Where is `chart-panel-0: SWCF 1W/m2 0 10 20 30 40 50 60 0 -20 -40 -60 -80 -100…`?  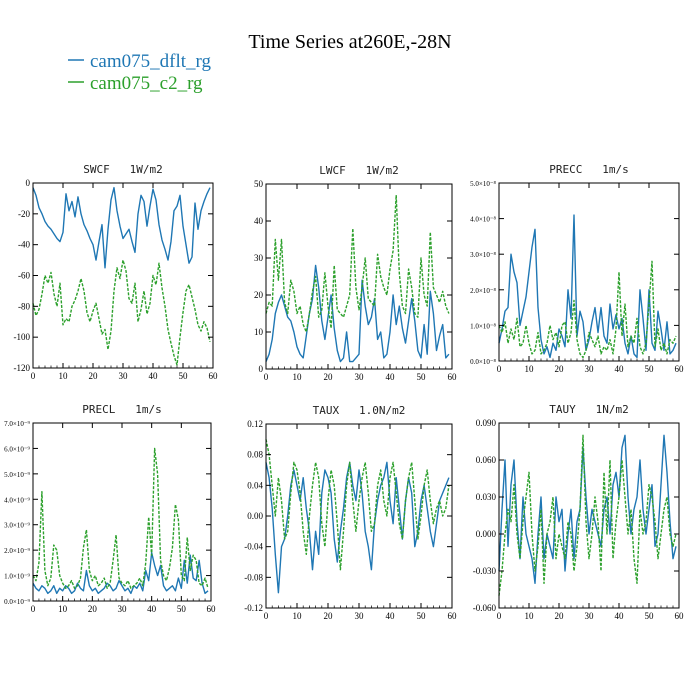 chart-panel-0: SWCF 1W/m2 0 10 20 30 40 50 60 0 -20 -40 -60 -80 -100… is located at coordinates (116, 272).